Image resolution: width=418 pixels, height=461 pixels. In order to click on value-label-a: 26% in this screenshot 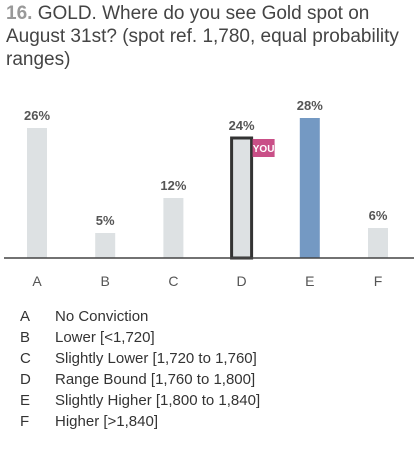, I will do `click(37, 115)`.